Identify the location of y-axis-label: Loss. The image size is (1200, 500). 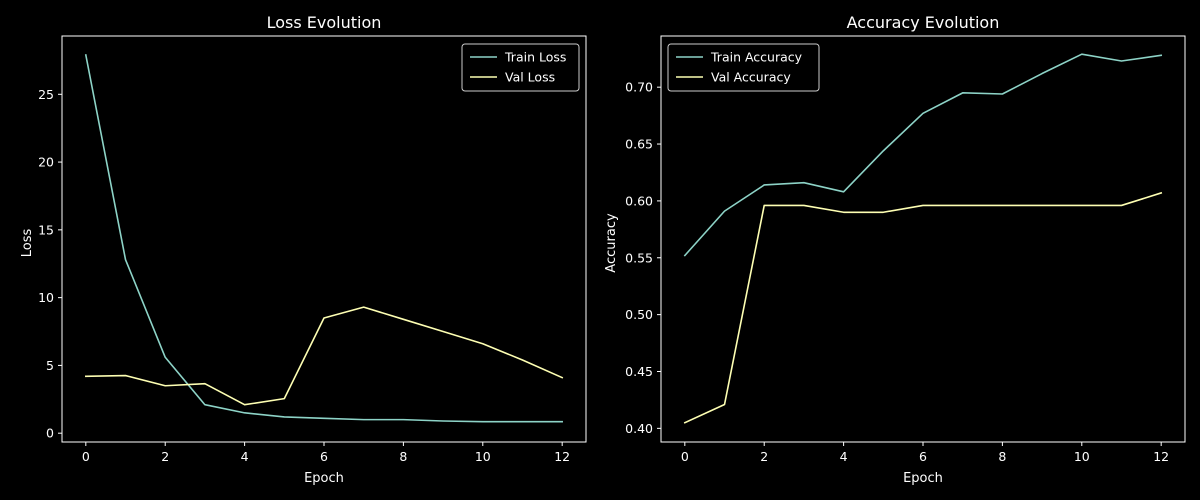
(27, 243).